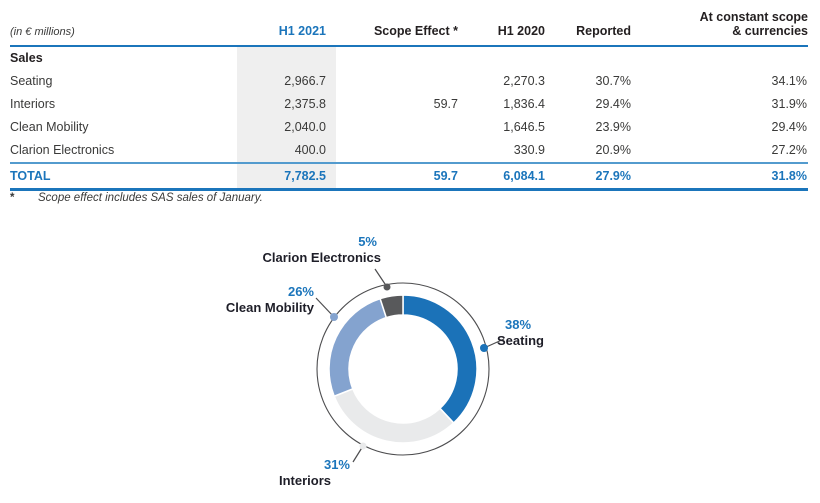 The width and height of the screenshot is (820, 503). I want to click on chart-label-clean-mobility: 26% Clean Mobility, so click(267, 300).